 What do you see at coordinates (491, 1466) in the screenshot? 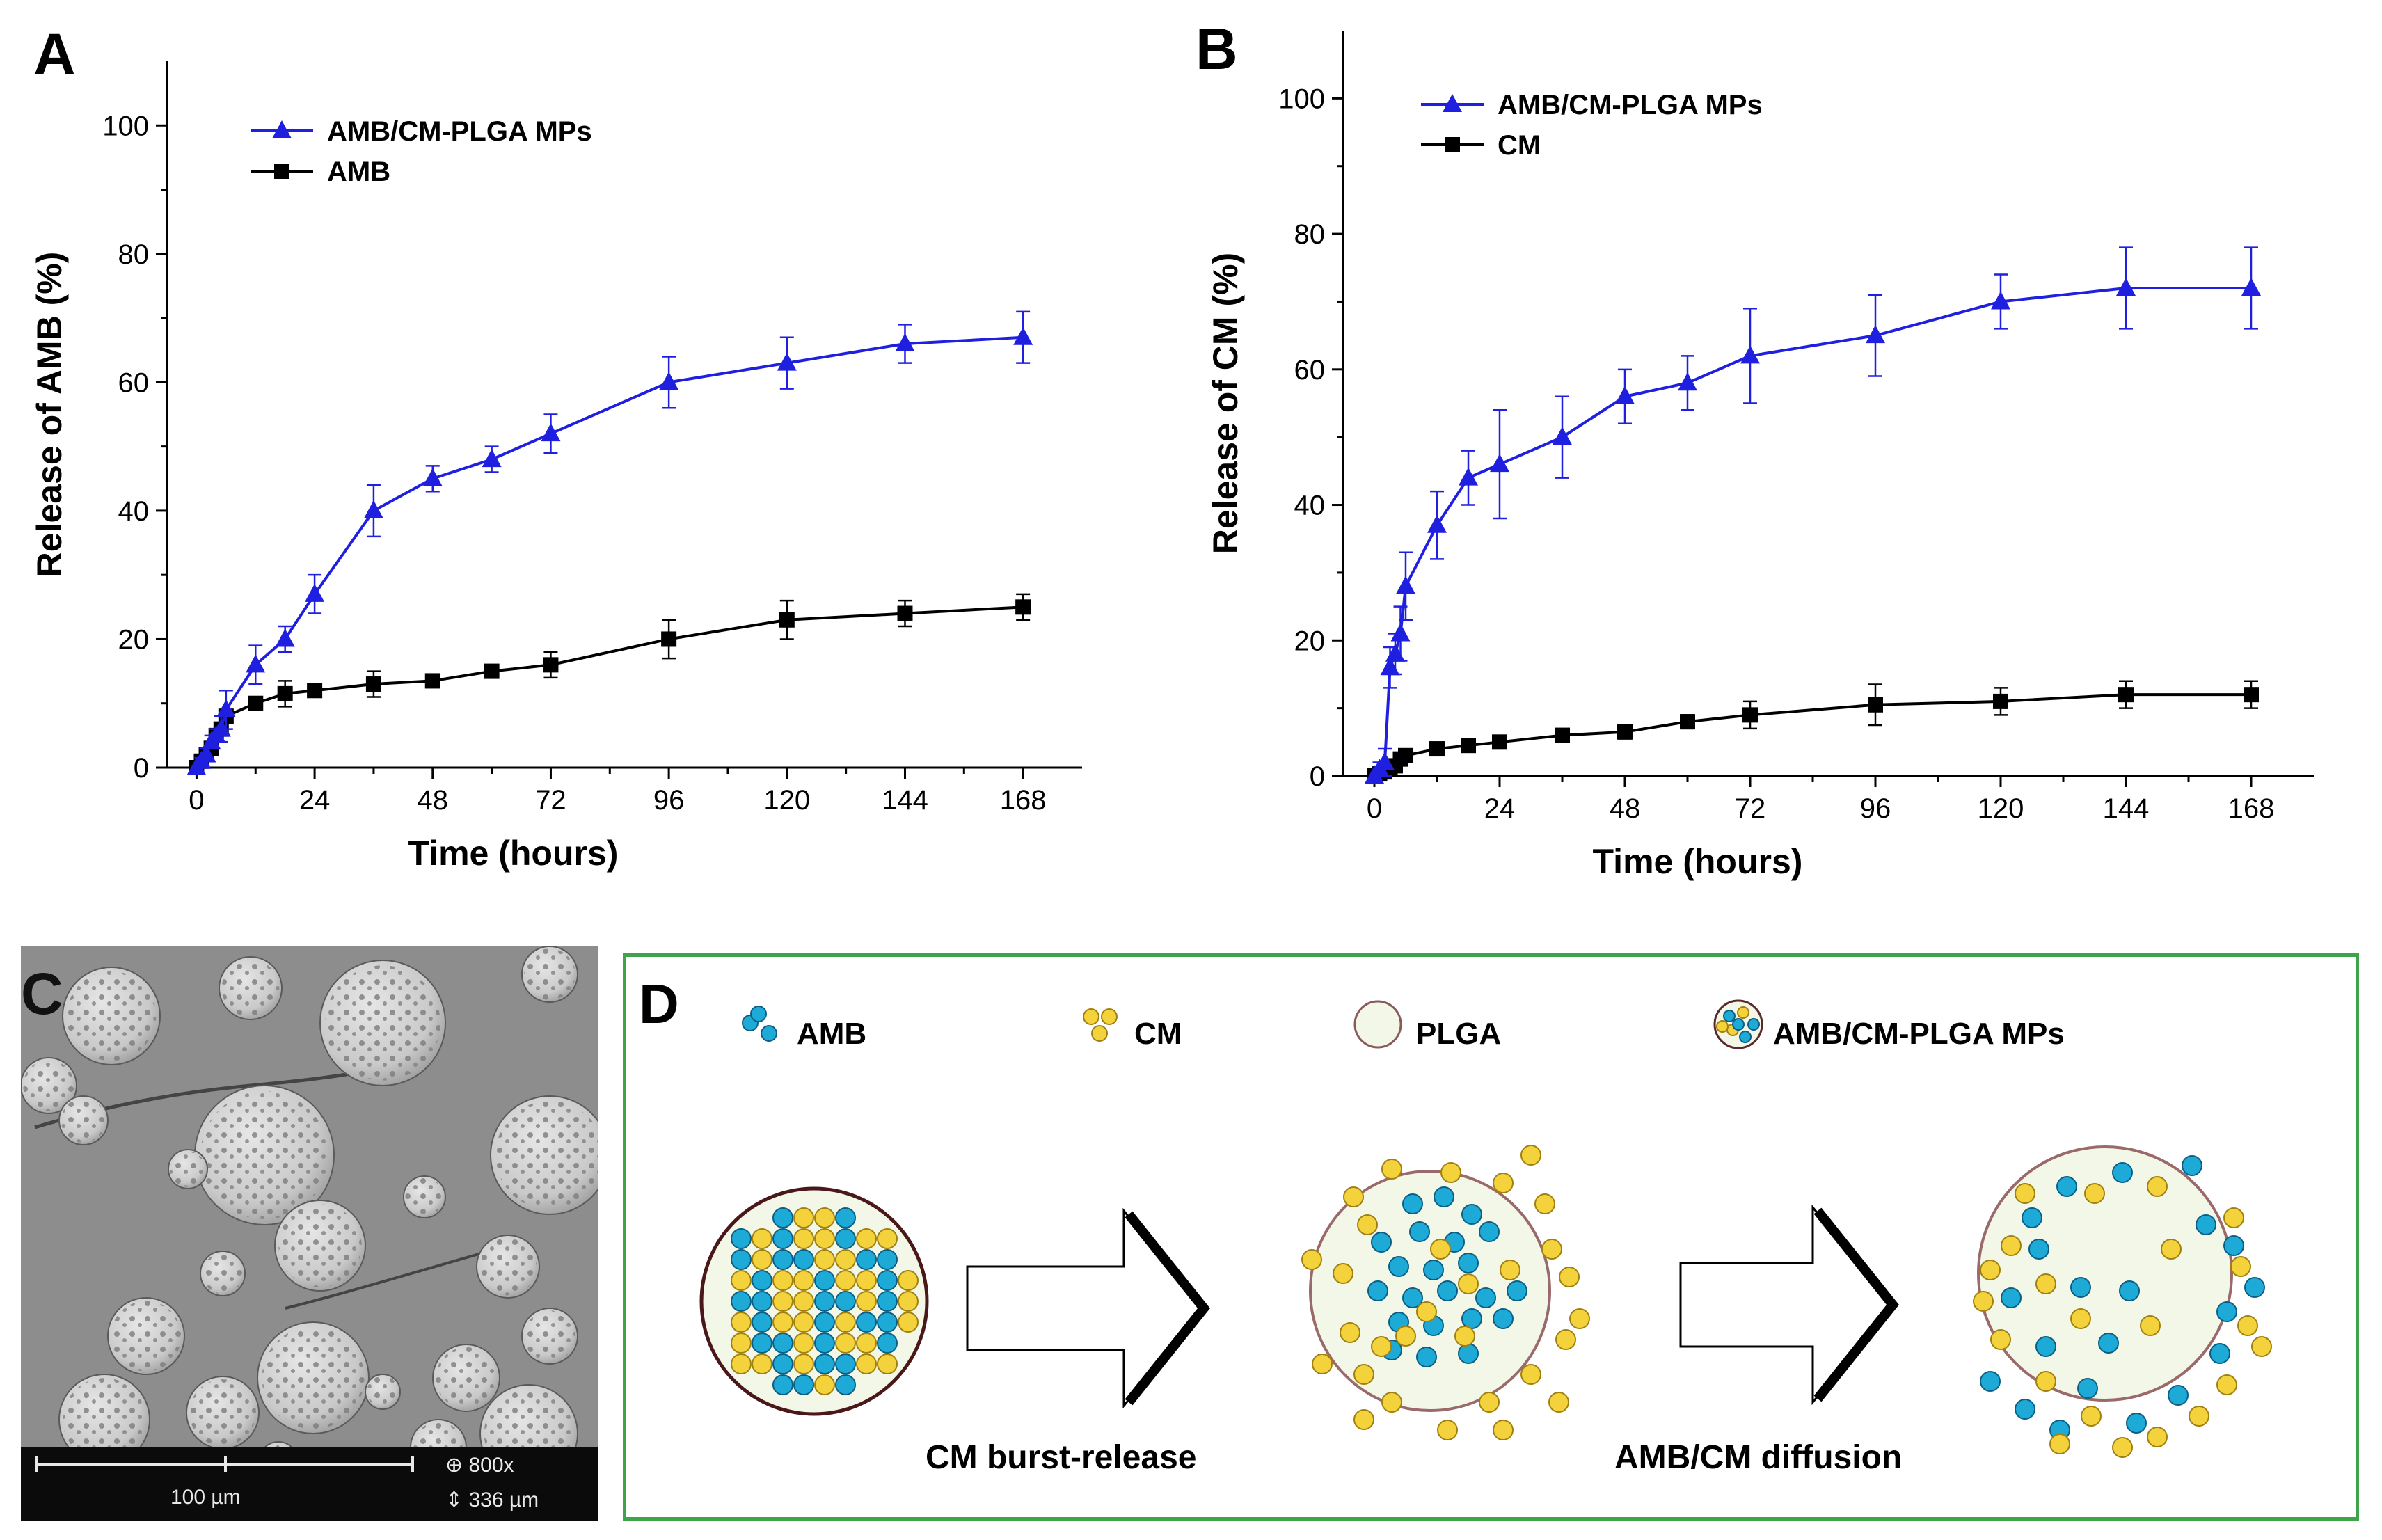
I see `magnification-value: 800x` at bounding box center [491, 1466].